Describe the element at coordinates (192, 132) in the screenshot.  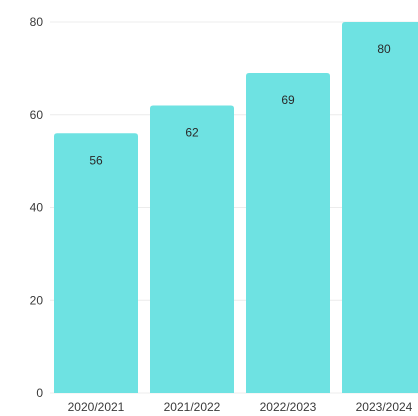
I see `bar-value-label: 62` at that location.